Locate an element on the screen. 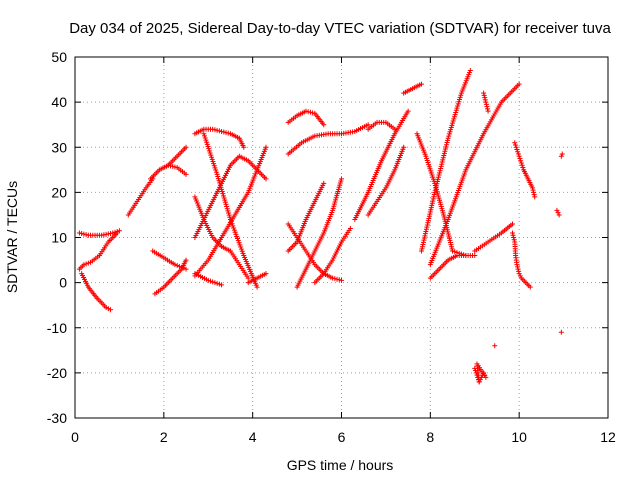 The width and height of the screenshot is (640, 480). y-tick-label: -20 is located at coordinates (57, 373).